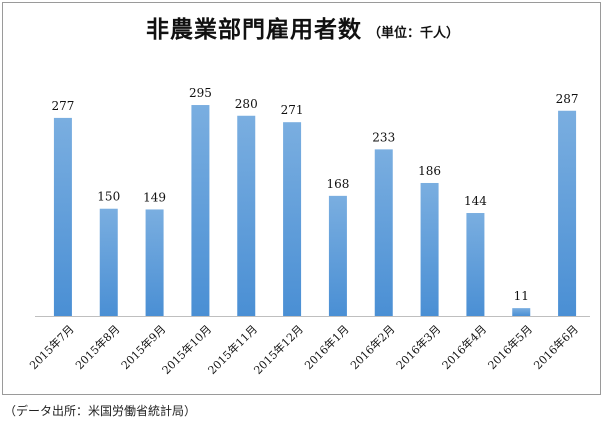 Image resolution: width=605 pixels, height=427 pixels. Describe the element at coordinates (278, 349) in the screenshot. I see `x-tick-label-6: 2015年12月` at that location.